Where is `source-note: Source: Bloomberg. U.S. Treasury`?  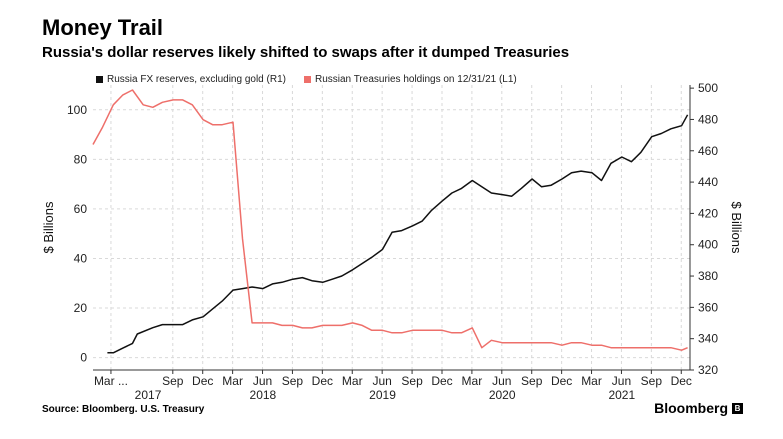 source-note: Source: Bloomberg. U.S. Treasury is located at coordinates (123, 409).